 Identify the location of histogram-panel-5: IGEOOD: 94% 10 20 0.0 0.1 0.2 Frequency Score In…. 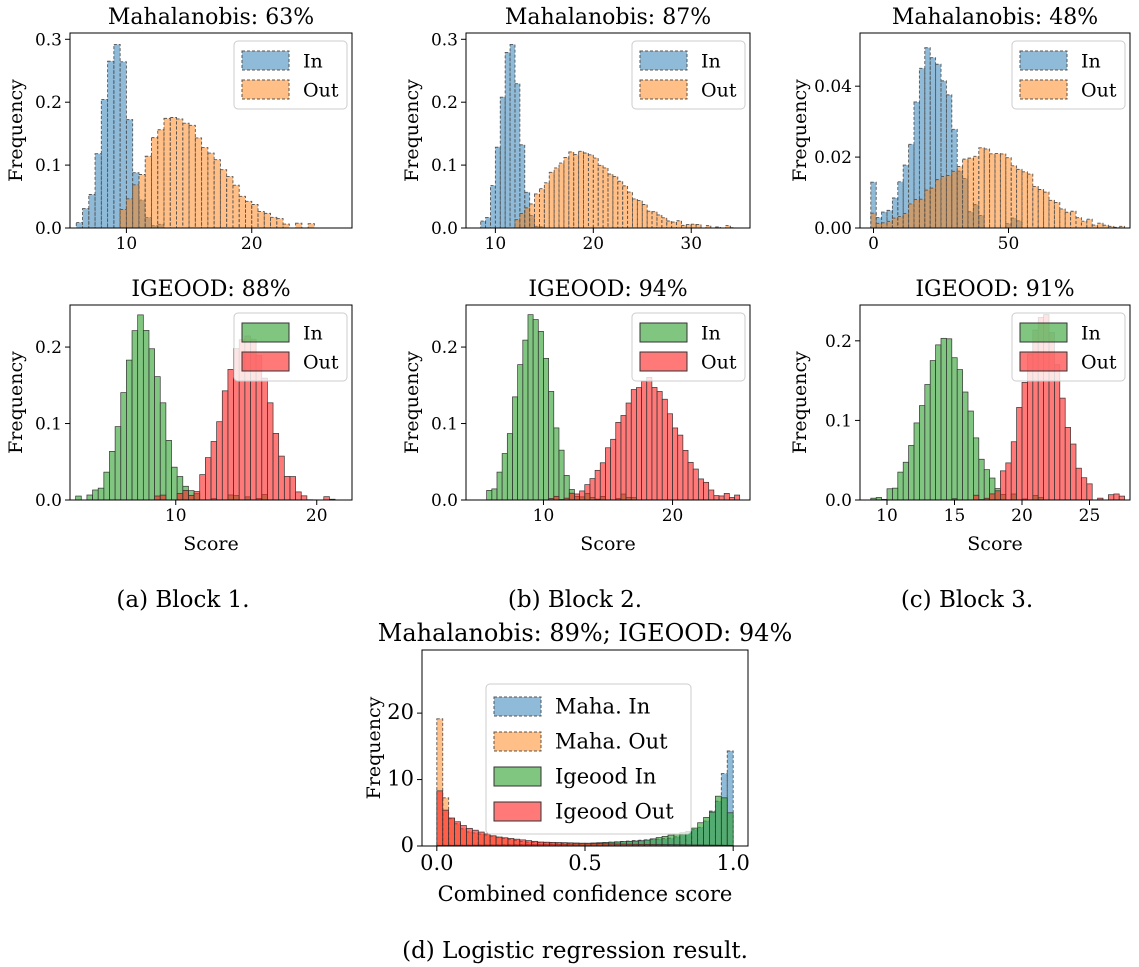
(576, 416).